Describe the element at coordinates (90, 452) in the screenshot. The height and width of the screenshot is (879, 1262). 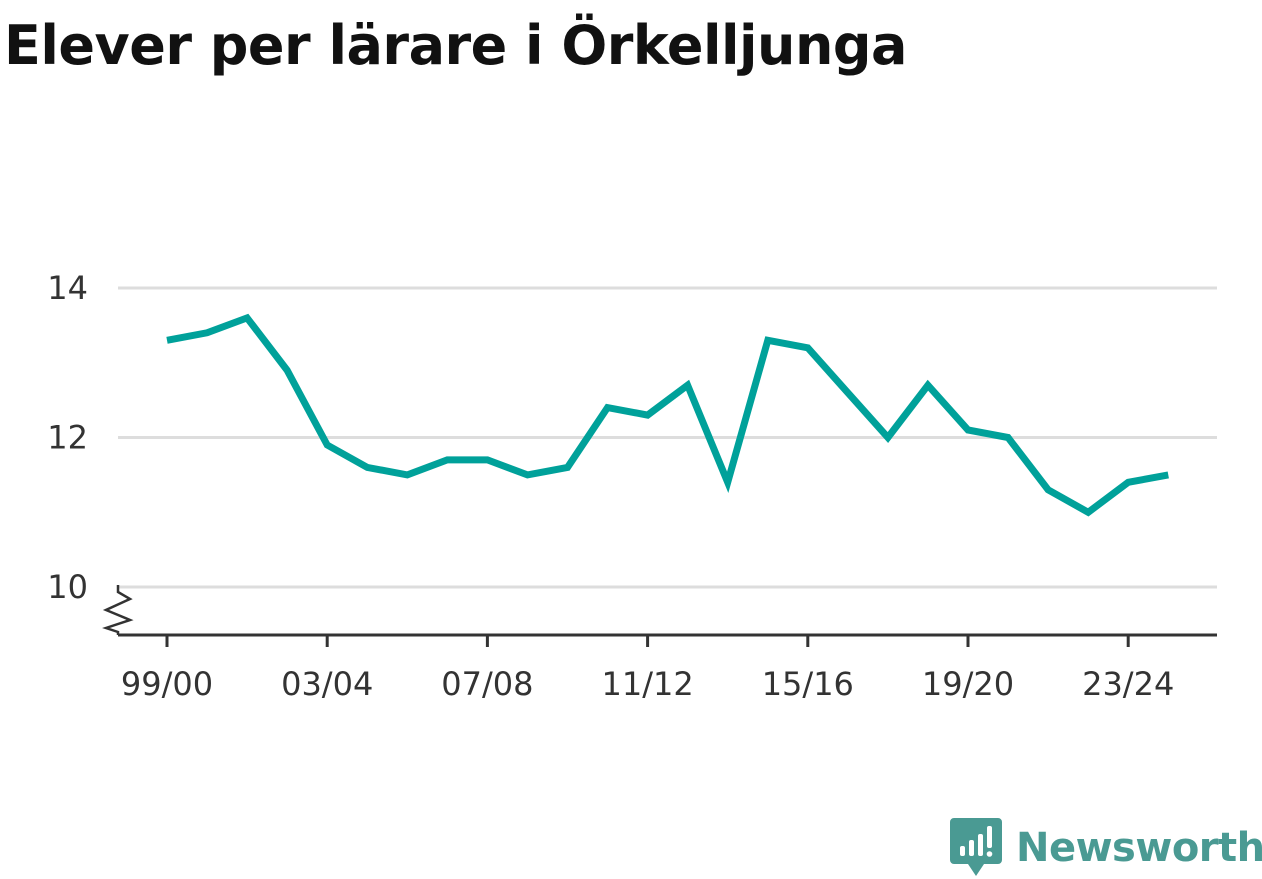
I see `y-axis: 10 12 14` at that location.